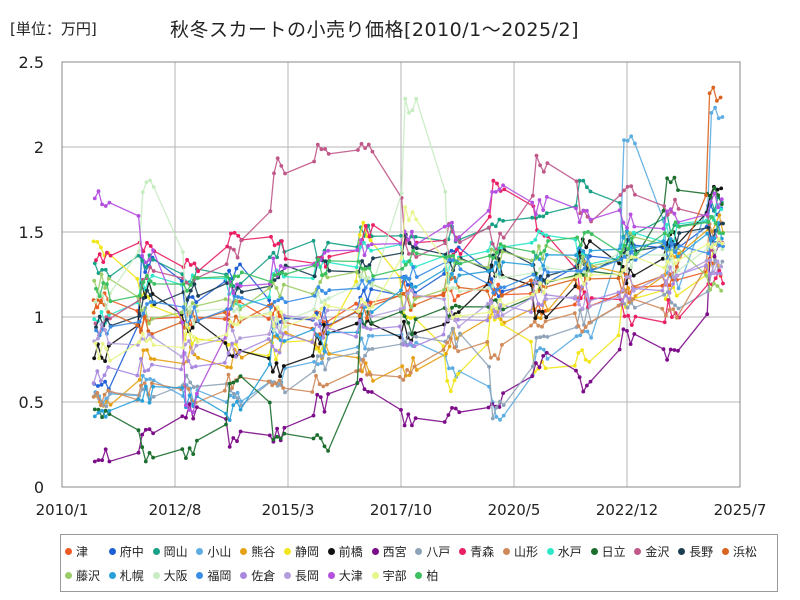 The height and width of the screenshot is (600, 800). Describe the element at coordinates (481, 551) in the screenshot. I see `legend-item: 青森` at that location.